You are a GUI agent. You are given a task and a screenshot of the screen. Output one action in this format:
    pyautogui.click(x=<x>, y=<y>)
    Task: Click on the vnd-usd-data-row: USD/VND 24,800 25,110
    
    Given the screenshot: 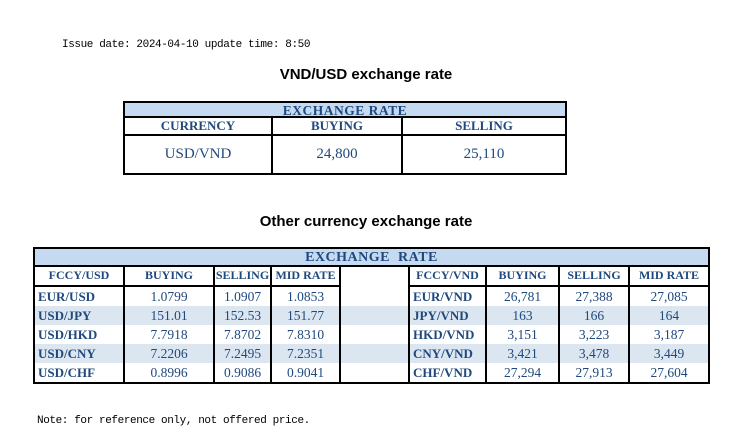 What is the action you would take?
    pyautogui.click(x=345, y=154)
    